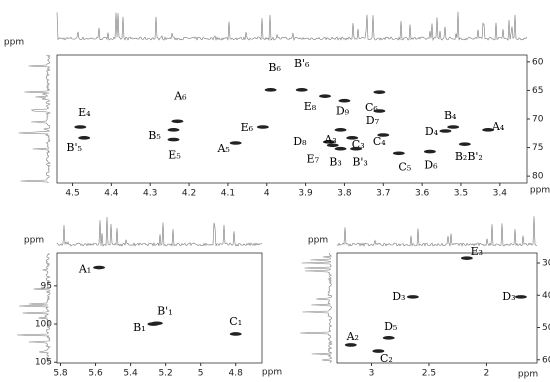  What do you see at coordinates (74, 147) in the screenshot?
I see `peak-label: B'₅` at bounding box center [74, 147].